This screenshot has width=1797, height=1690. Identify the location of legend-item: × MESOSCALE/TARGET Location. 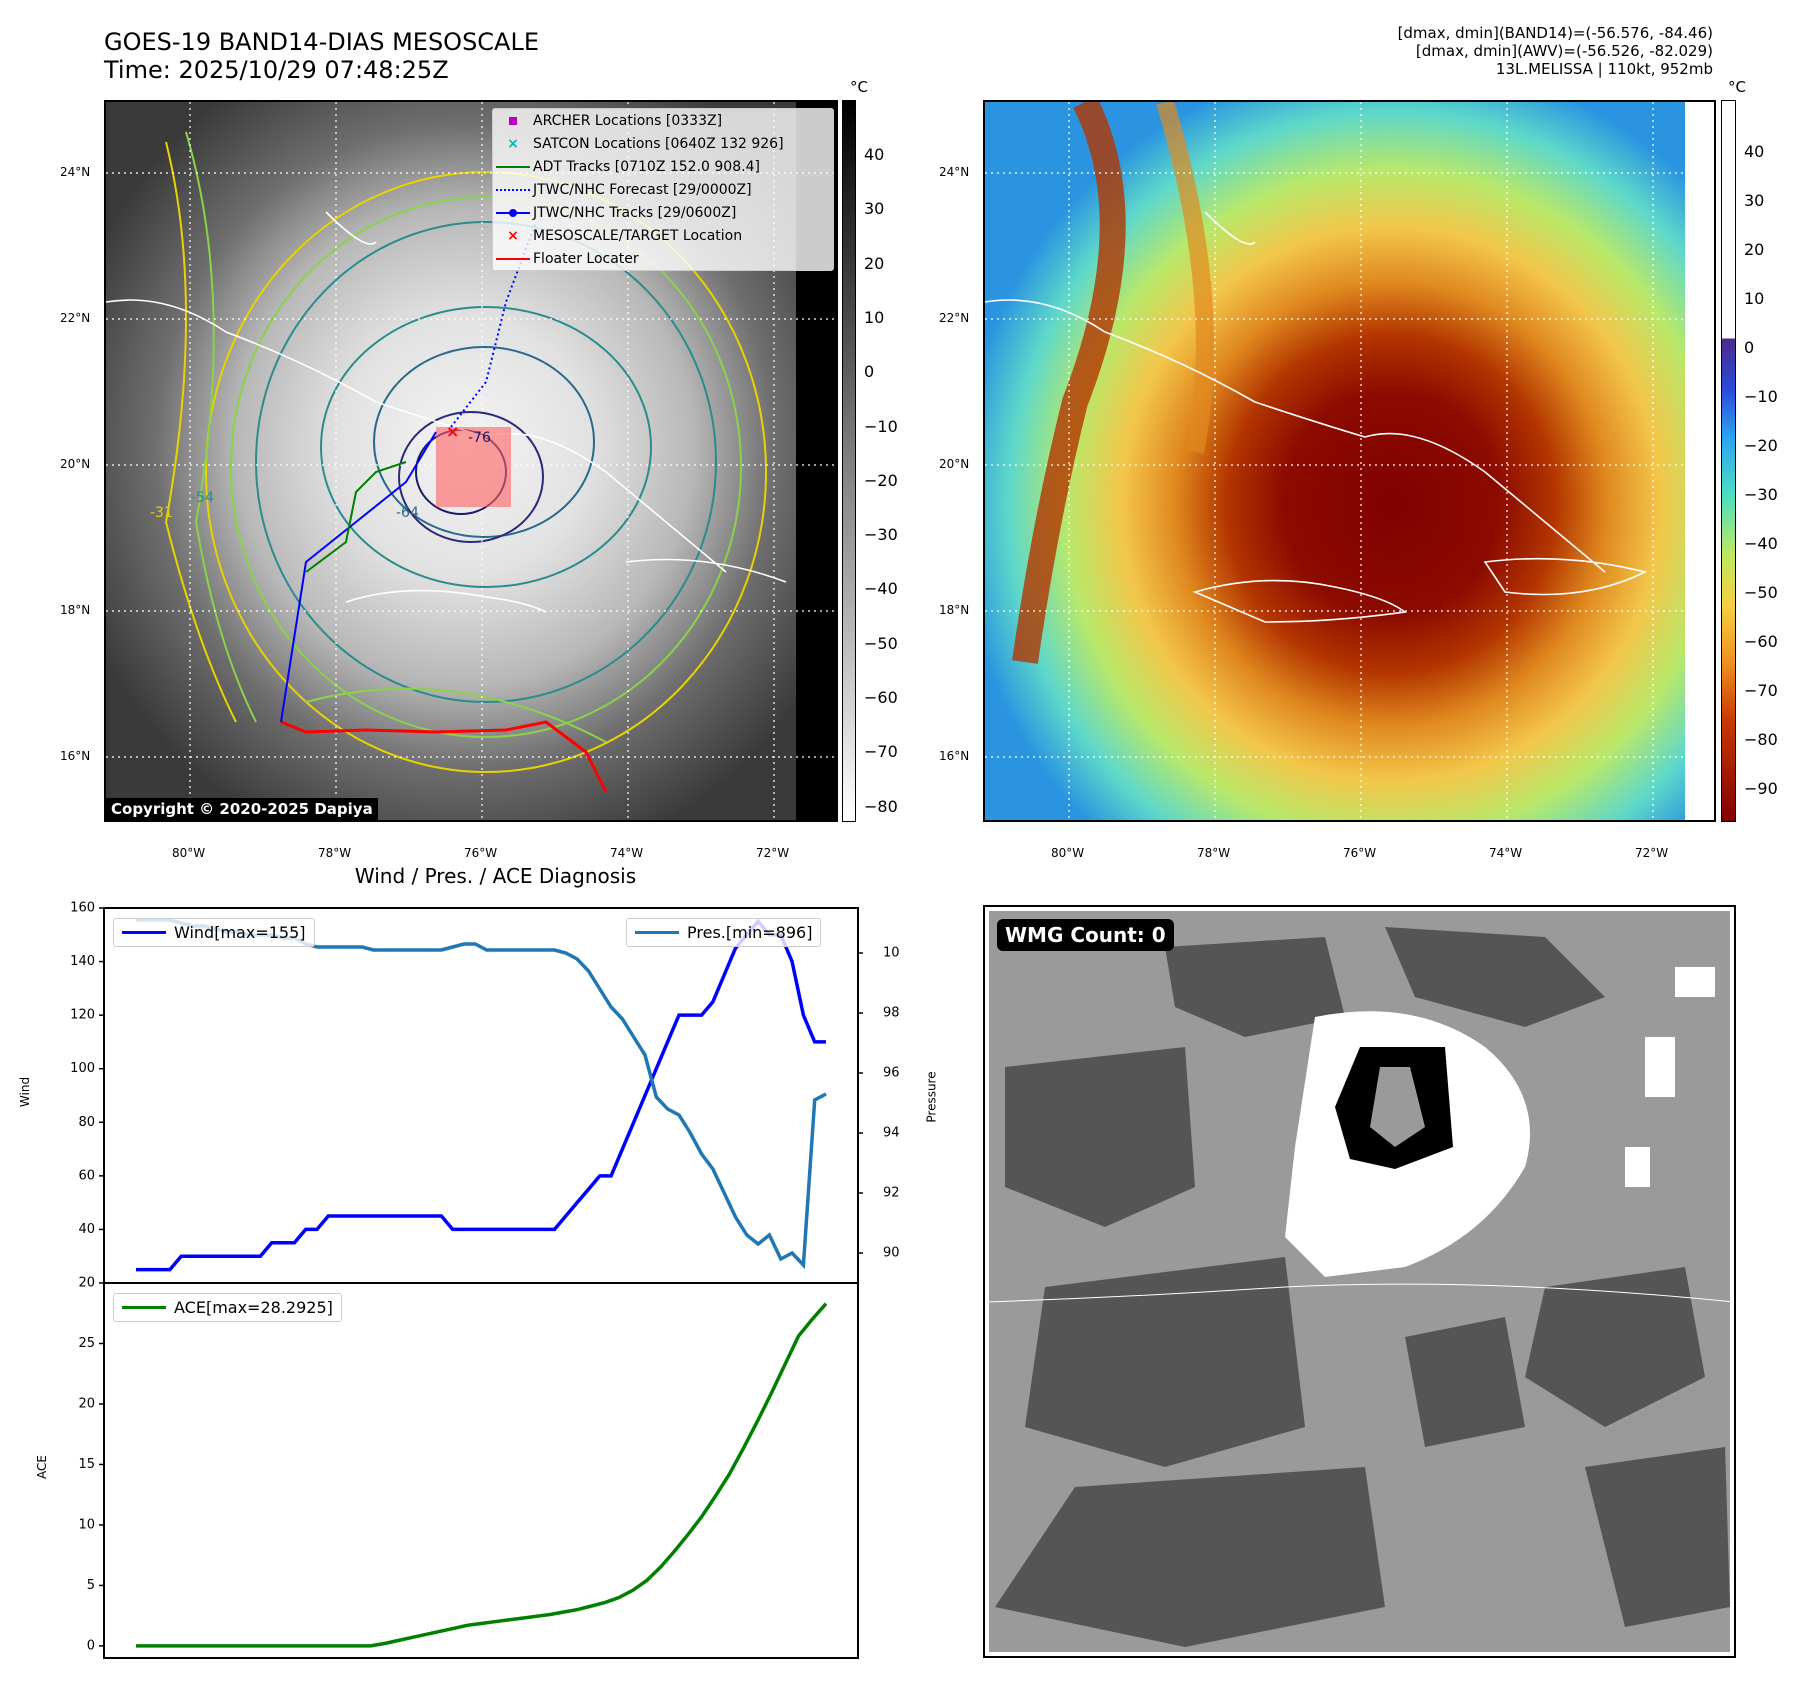
(663, 235).